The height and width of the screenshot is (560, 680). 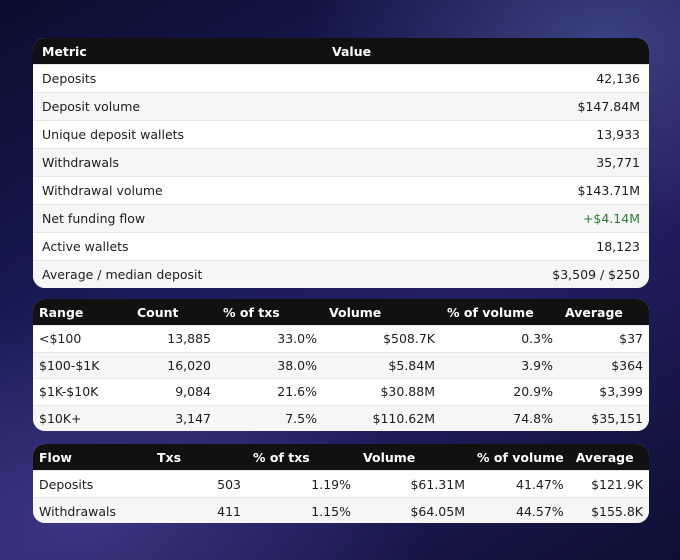 I want to click on metrics-header-row: Metric Value, so click(x=341, y=51).